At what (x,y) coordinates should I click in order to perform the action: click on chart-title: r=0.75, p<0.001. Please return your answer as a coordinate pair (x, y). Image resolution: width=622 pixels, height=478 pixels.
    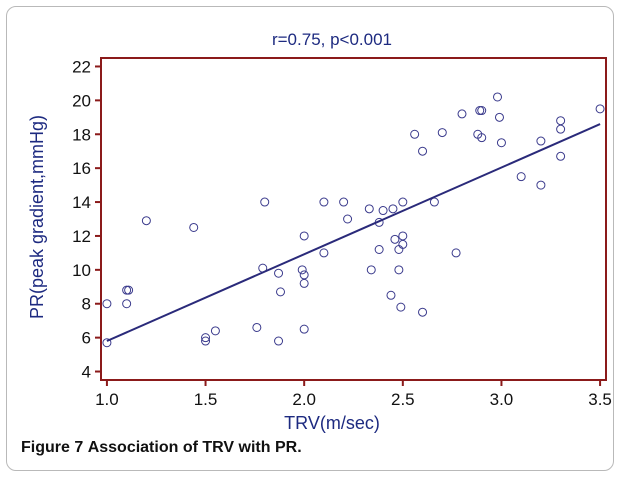
    Looking at the image, I should click on (332, 39).